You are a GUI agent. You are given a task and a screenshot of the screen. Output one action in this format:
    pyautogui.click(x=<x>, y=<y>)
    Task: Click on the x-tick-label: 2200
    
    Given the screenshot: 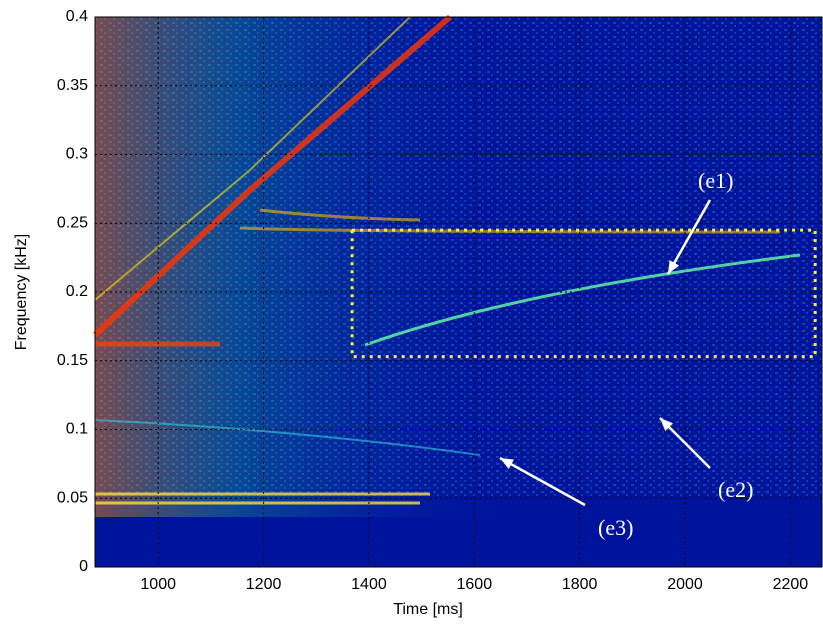 What is the action you would take?
    pyautogui.click(x=791, y=584)
    